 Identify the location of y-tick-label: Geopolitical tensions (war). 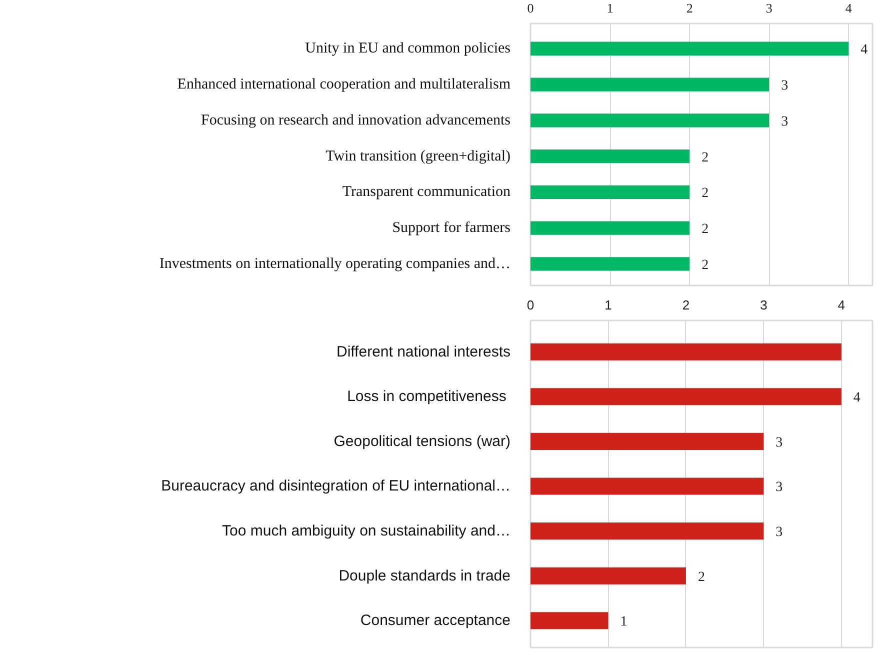
(422, 441).